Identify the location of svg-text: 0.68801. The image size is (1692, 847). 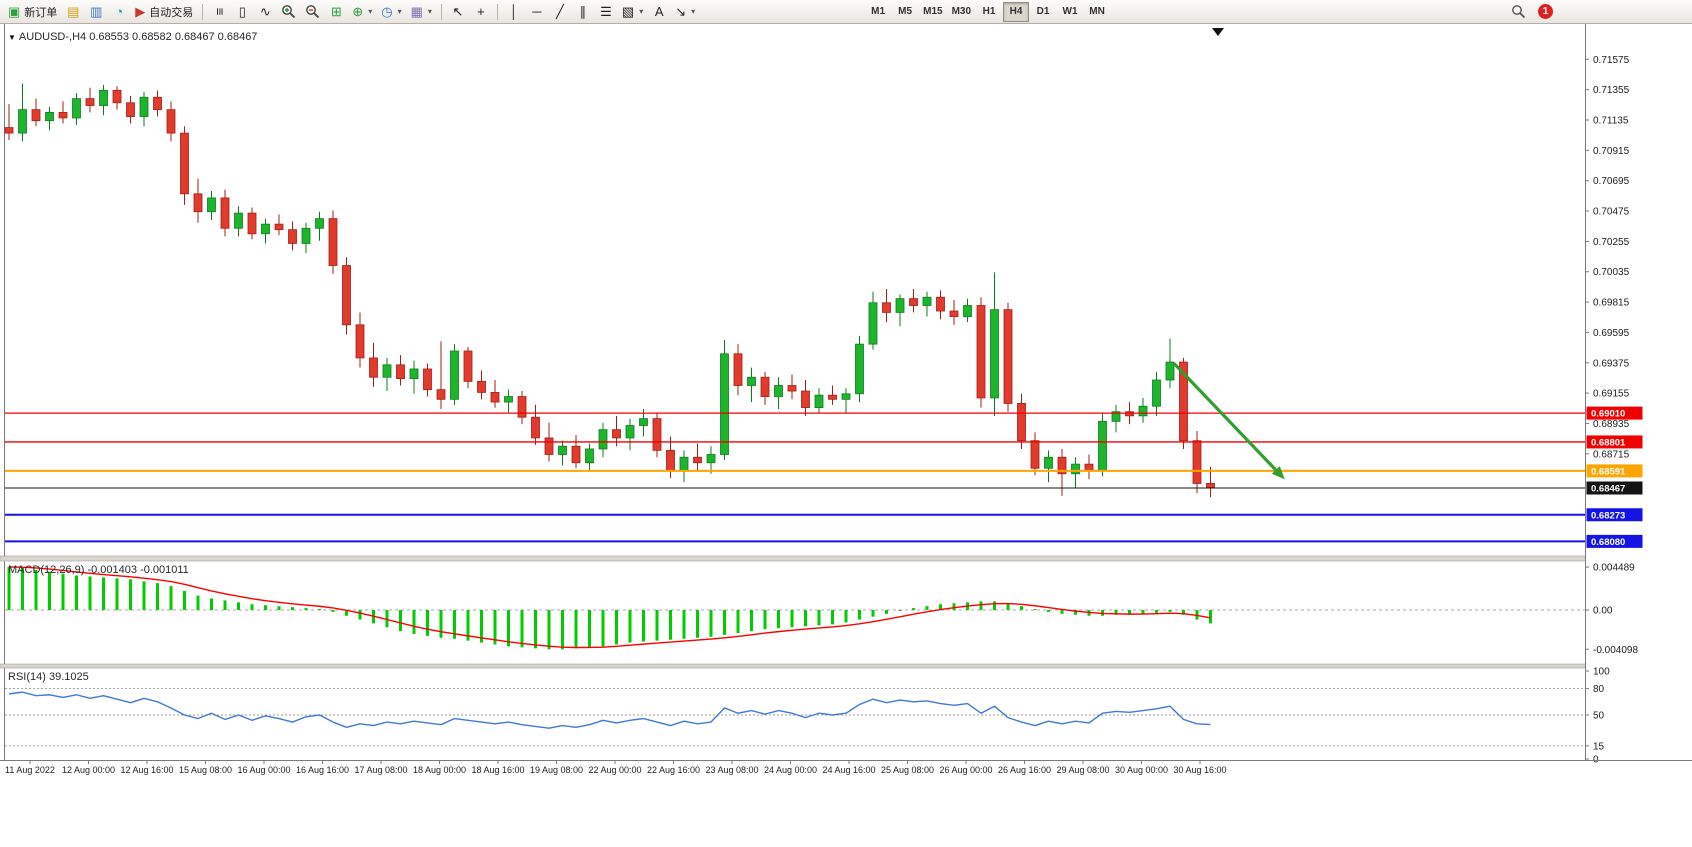
(1608, 442).